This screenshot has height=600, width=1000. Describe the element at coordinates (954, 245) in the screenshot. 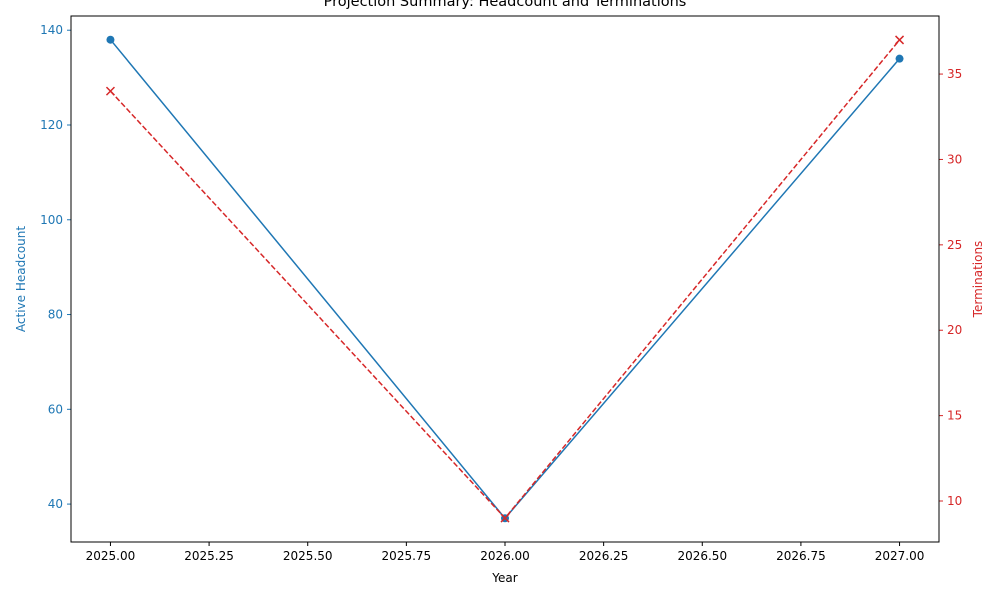

I see `y-right-tick-label: 25` at that location.